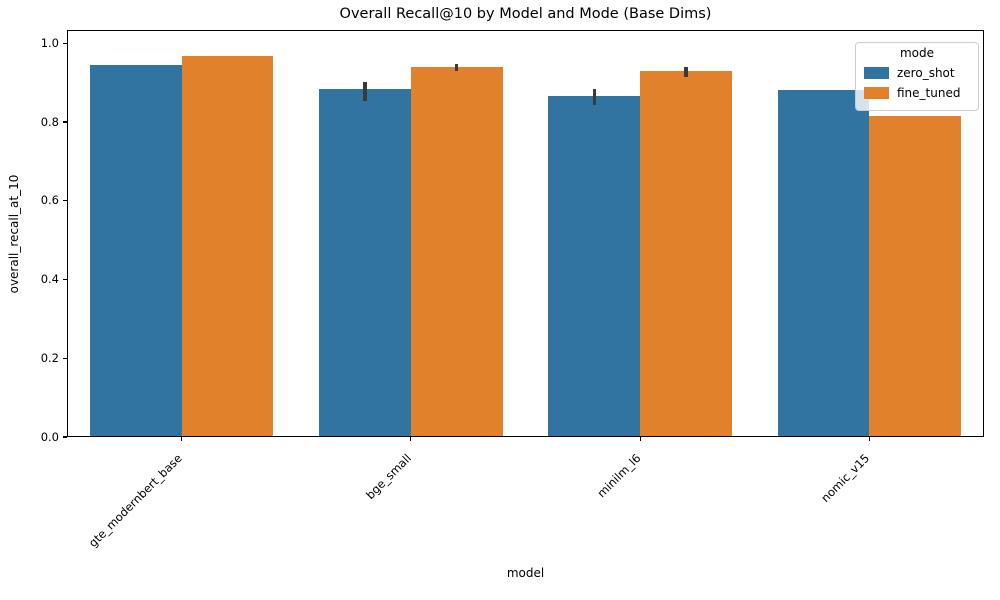 This screenshot has height=600, width=1000. What do you see at coordinates (915, 276) in the screenshot?
I see `bar-fine_tuned-nomic_v15` at bounding box center [915, 276].